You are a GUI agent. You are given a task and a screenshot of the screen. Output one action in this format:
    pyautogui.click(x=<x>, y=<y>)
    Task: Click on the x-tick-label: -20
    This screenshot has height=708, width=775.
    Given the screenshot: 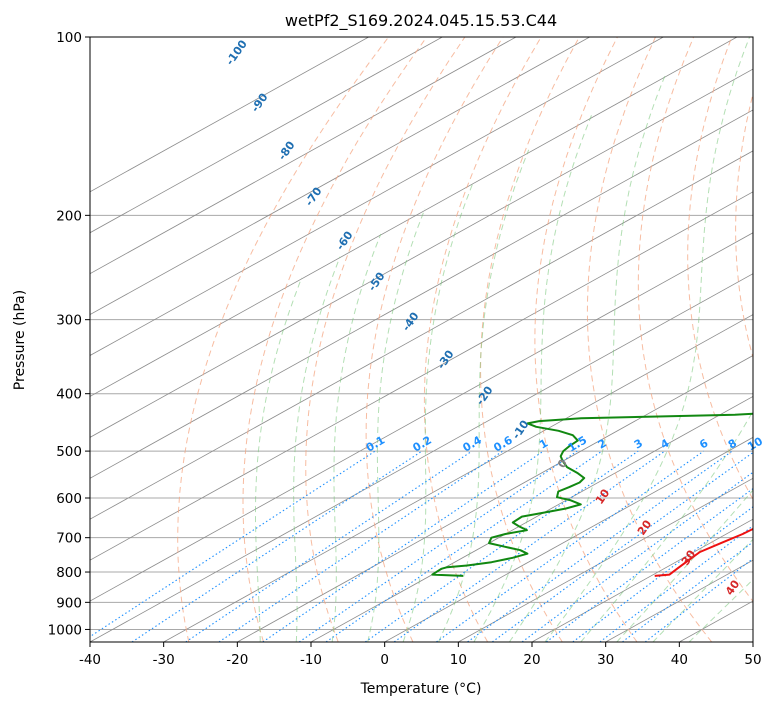 What is the action you would take?
    pyautogui.click(x=237, y=660)
    